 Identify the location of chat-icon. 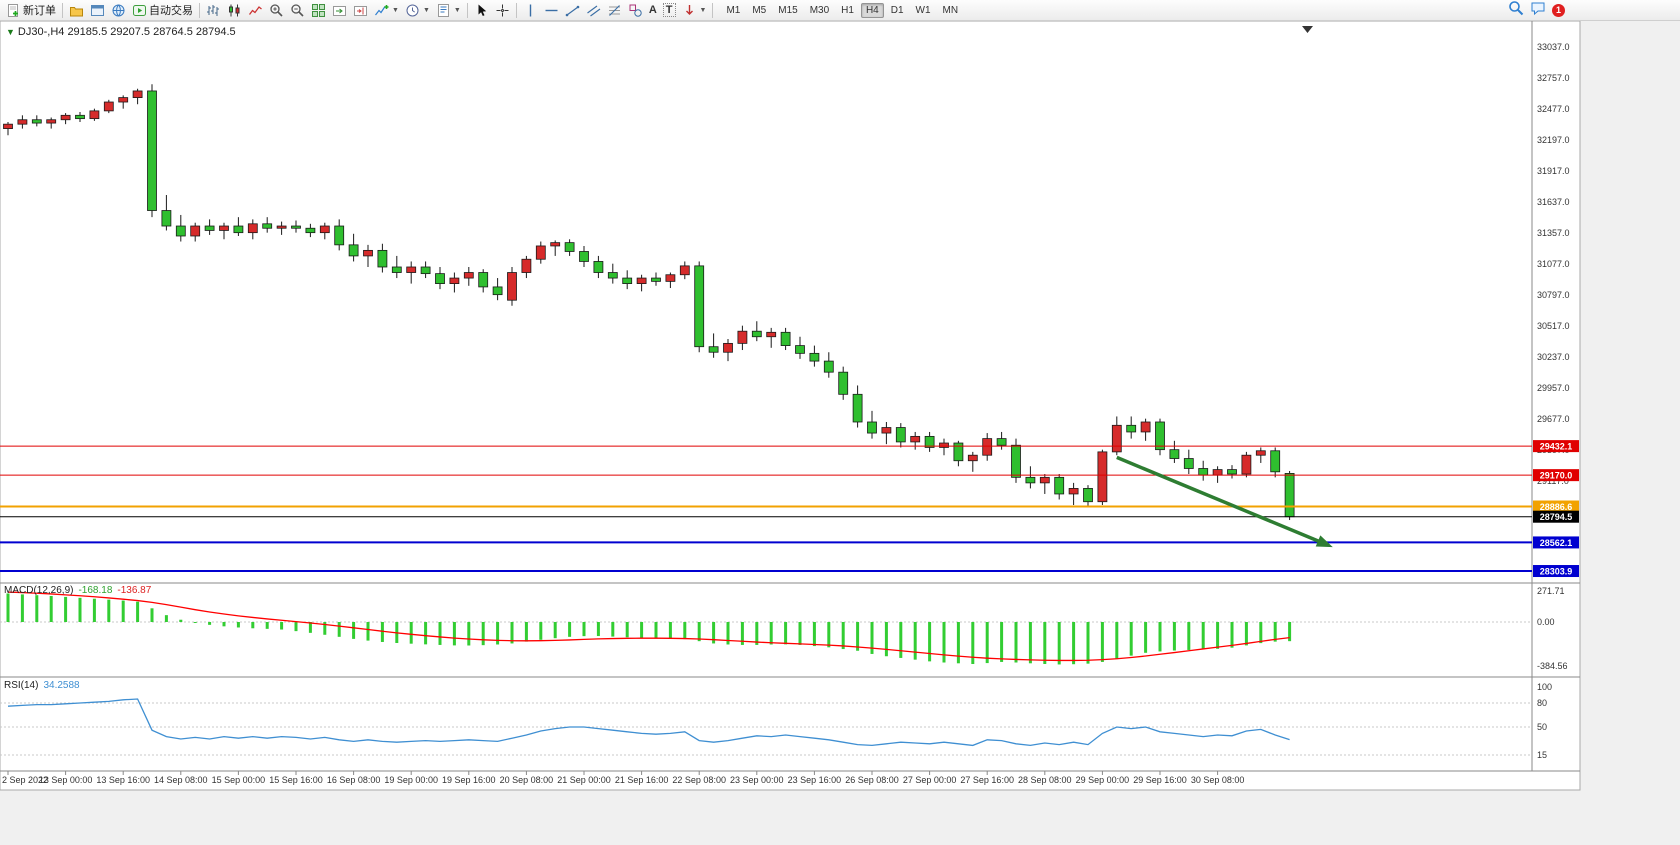
(1538, 10).